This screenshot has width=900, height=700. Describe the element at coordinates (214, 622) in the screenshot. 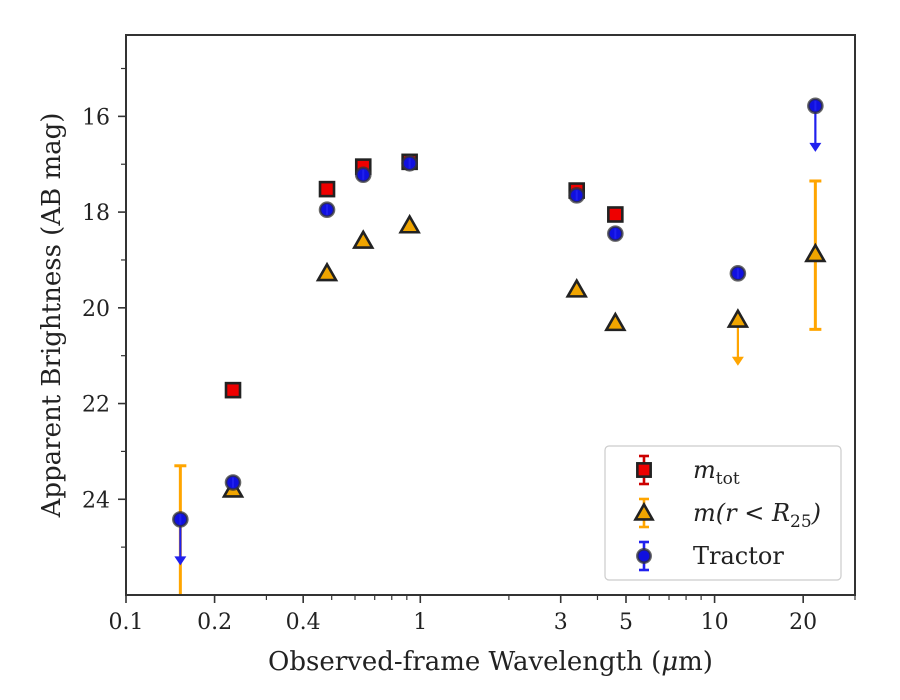

I see `x-tick-label: 0.2` at that location.